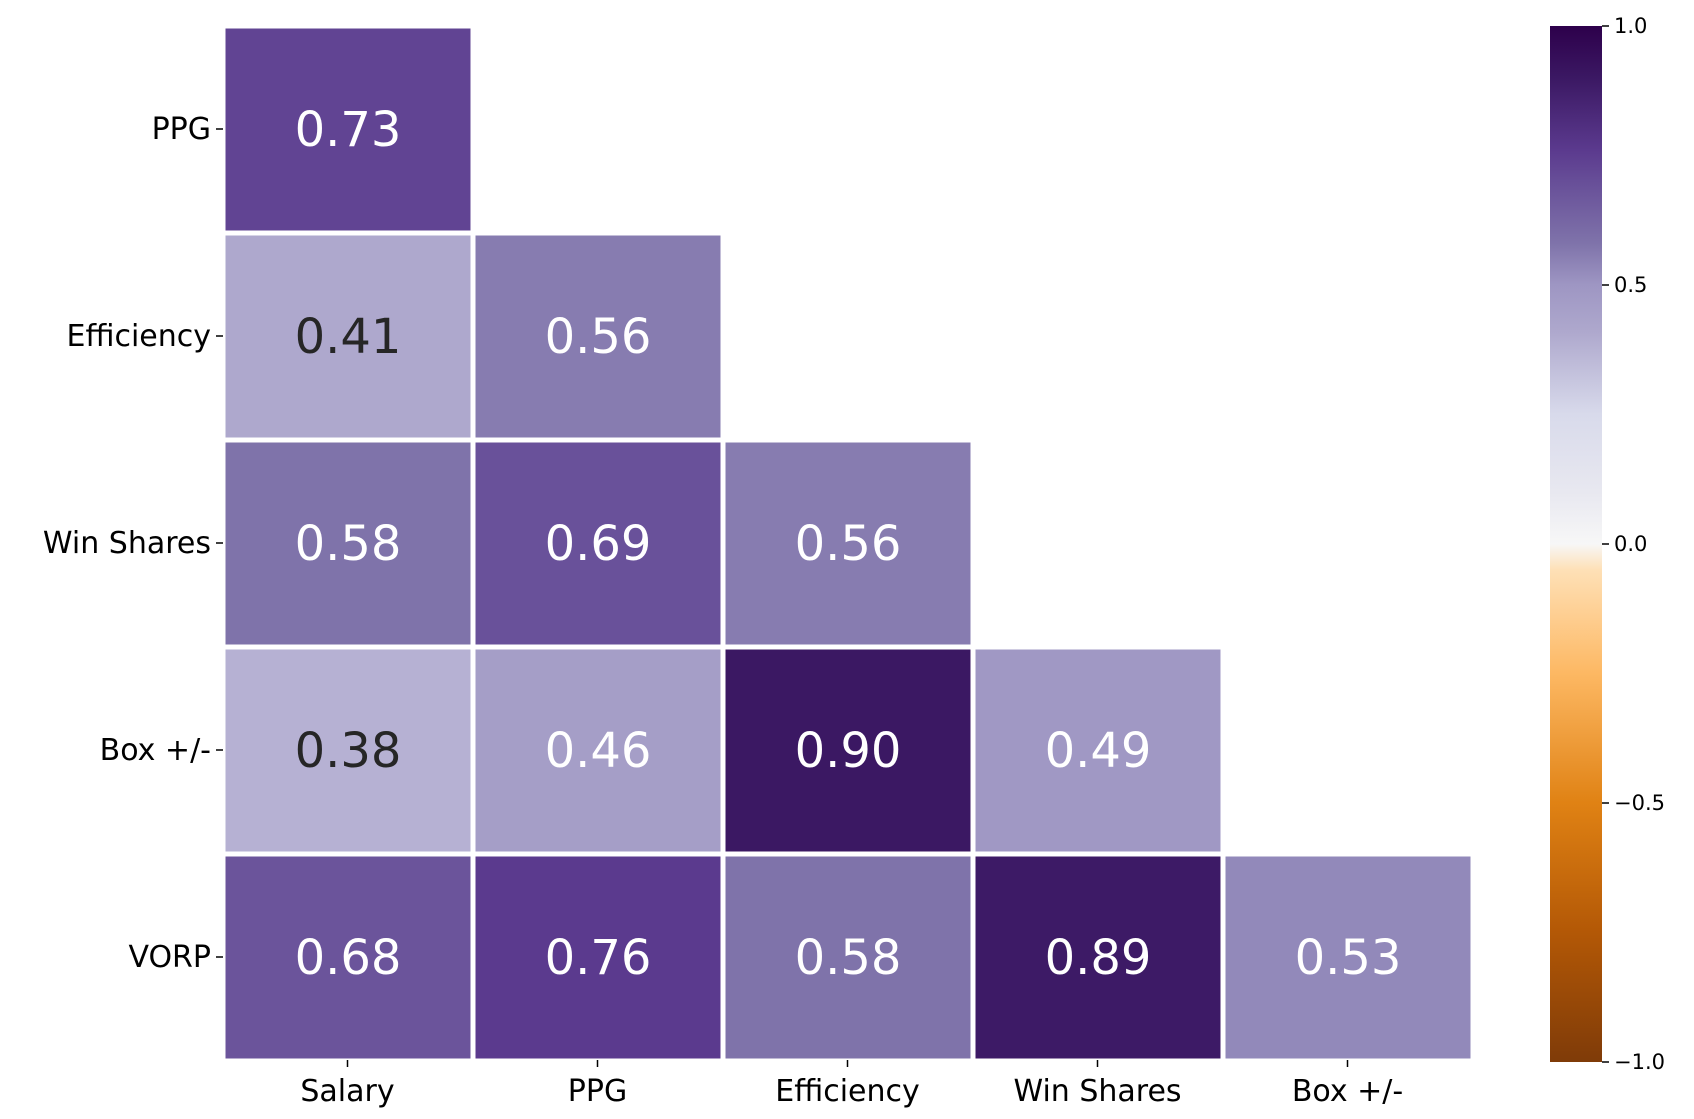 This screenshot has width=1694, height=1119. I want to click on colorbar: 1.0 0.5 0.0 −0.5 −1.0, so click(1607, 544).